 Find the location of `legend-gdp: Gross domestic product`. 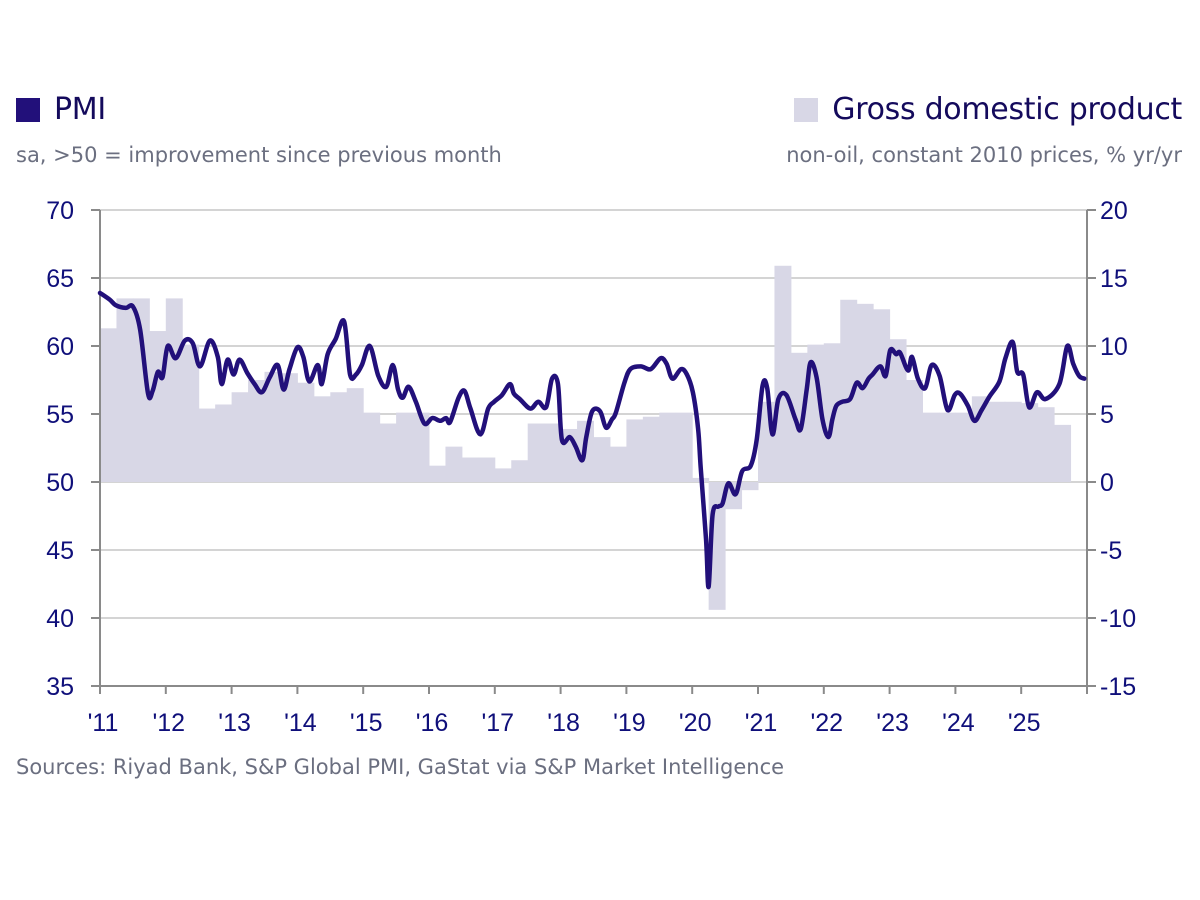

legend-gdp: Gross domestic product is located at coordinates (988, 109).